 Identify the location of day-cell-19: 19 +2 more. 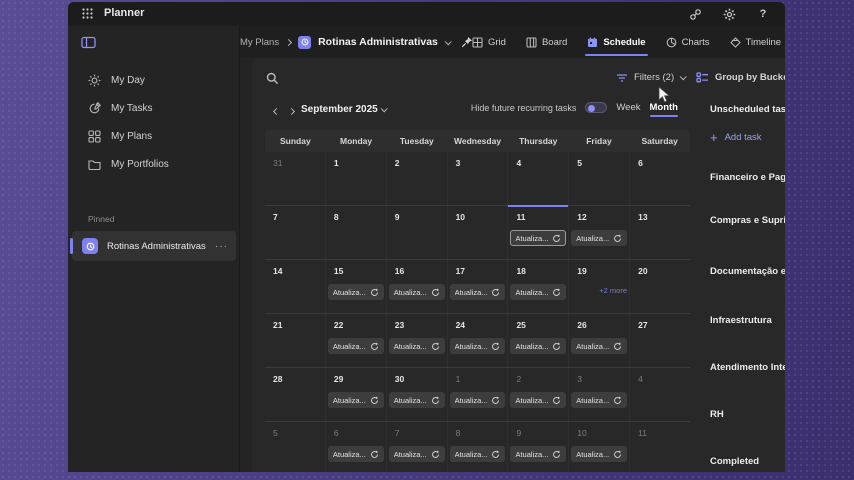
(598, 286).